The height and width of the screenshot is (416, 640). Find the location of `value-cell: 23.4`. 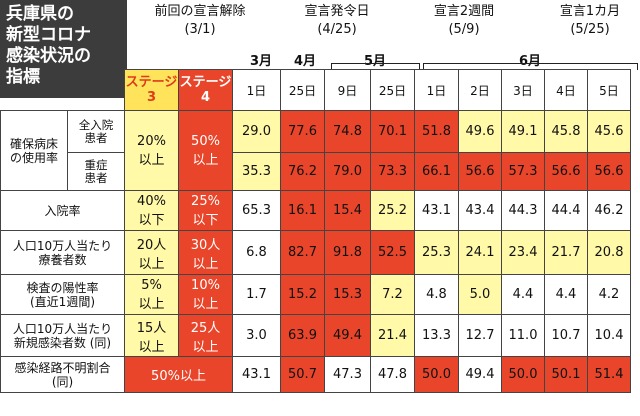

value-cell: 23.4 is located at coordinates (523, 252).